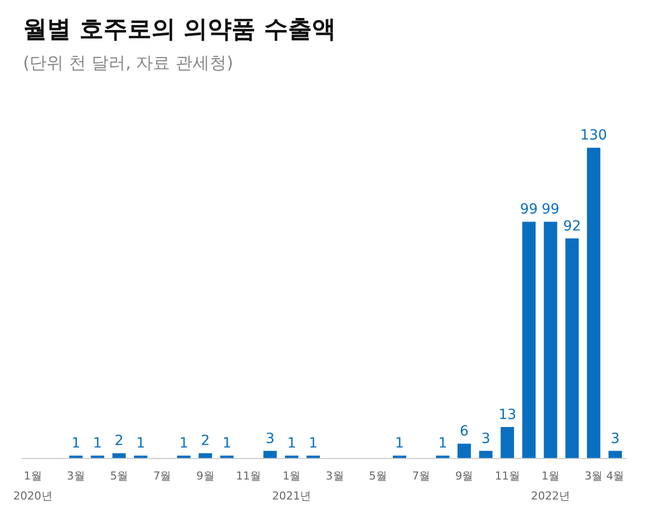 The height and width of the screenshot is (506, 648). I want to click on chart-subtitle: (단위 천 달러, 자료 관세청), so click(128, 64).